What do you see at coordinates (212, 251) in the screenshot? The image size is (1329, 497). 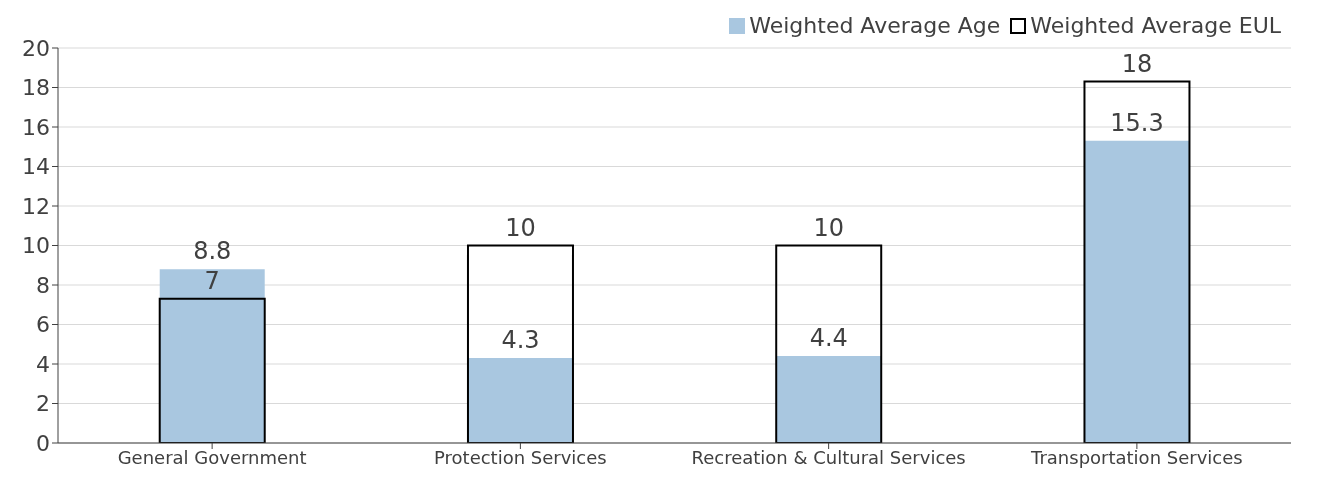 I see `data-label: 8.8` at bounding box center [212, 251].